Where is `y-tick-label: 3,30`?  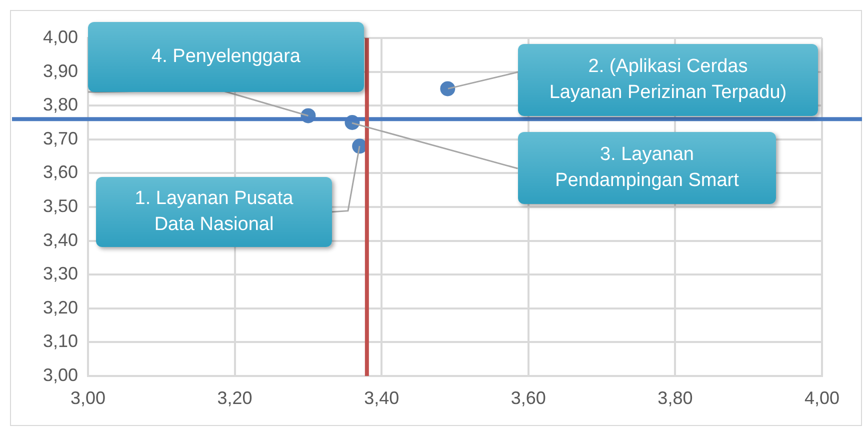
y-tick-label: 3,30 is located at coordinates (60, 274).